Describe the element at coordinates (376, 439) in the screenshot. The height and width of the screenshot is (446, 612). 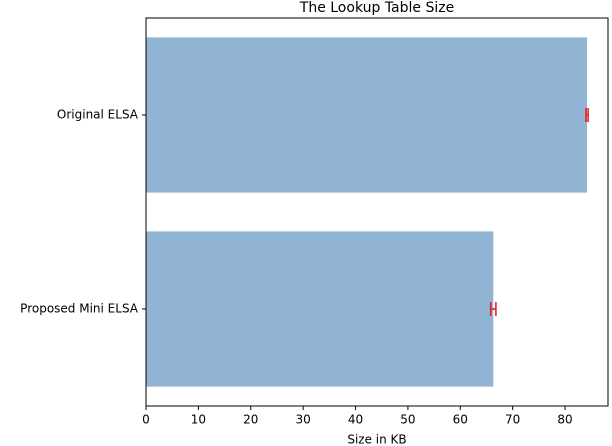
I see `x-axis-label: Size in KB` at that location.